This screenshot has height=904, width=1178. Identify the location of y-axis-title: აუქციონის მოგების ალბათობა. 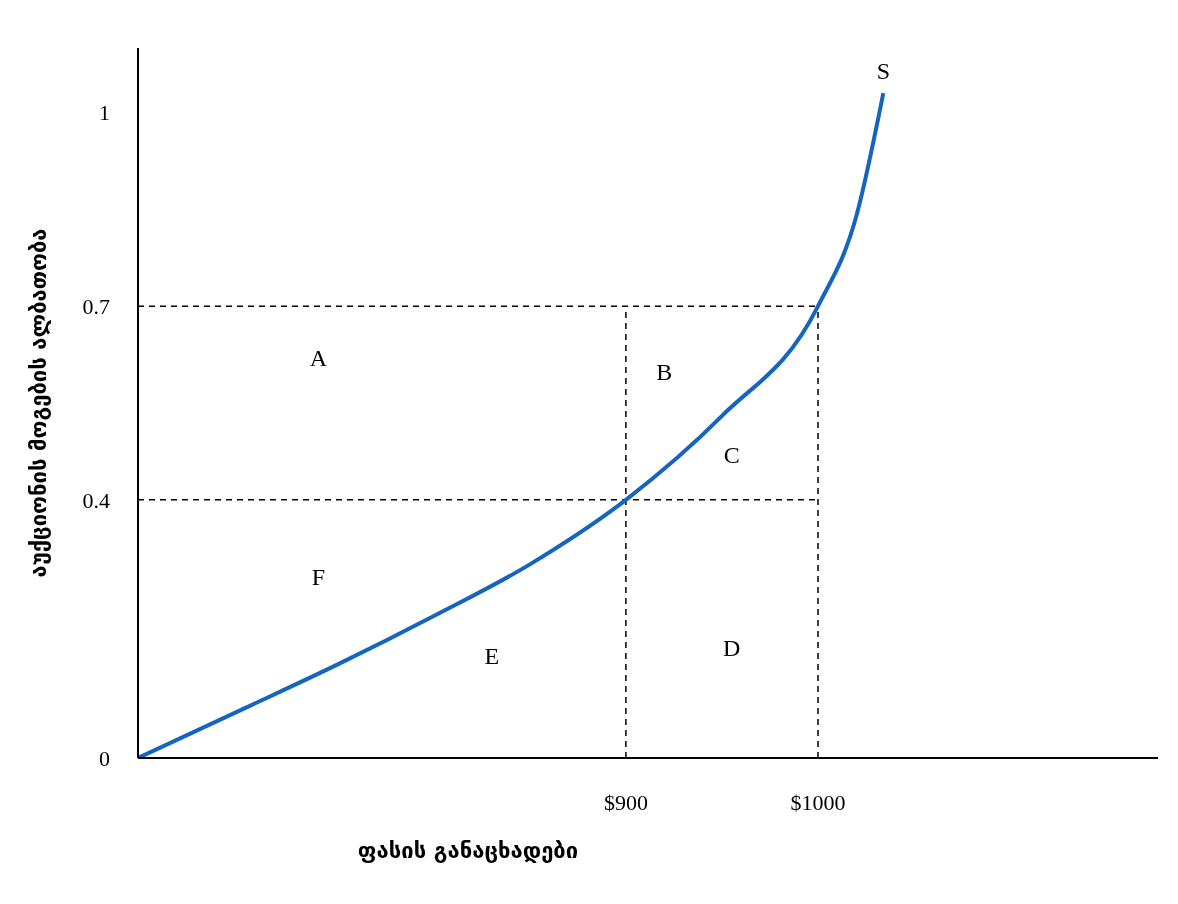
(38, 403).